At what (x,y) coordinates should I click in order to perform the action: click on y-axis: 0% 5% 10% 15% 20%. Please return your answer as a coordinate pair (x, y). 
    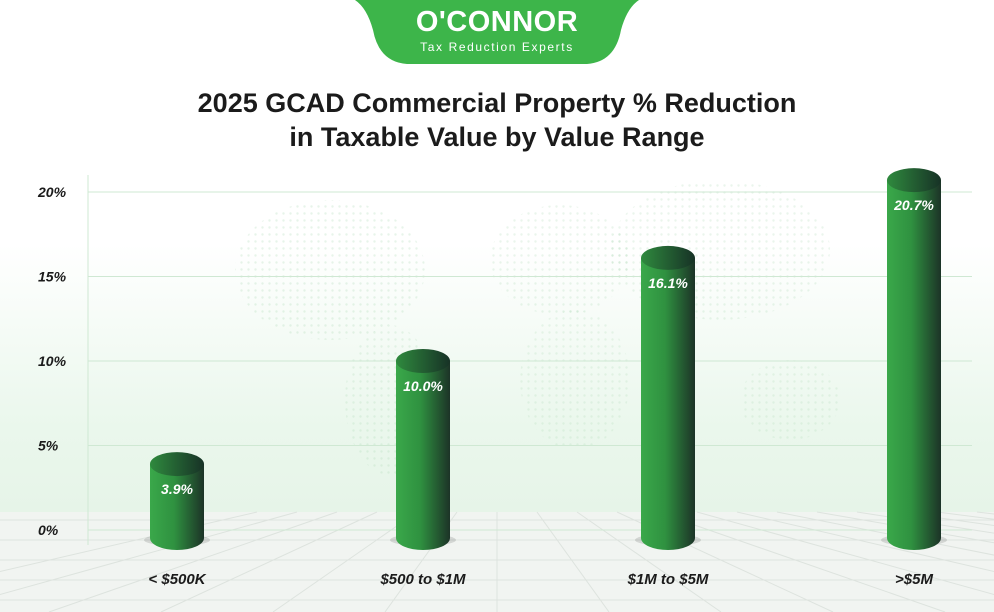
    Looking at the image, I should click on (63, 360).